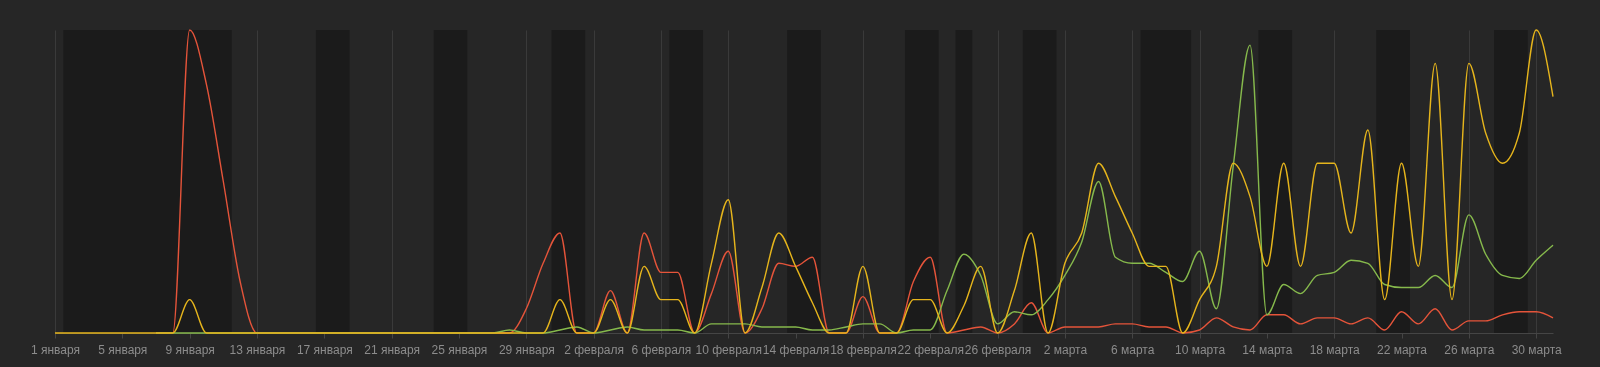 Image resolution: width=1600 pixels, height=367 pixels. What do you see at coordinates (55, 349) in the screenshot?
I see `x-tick-label: 1 января` at bounding box center [55, 349].